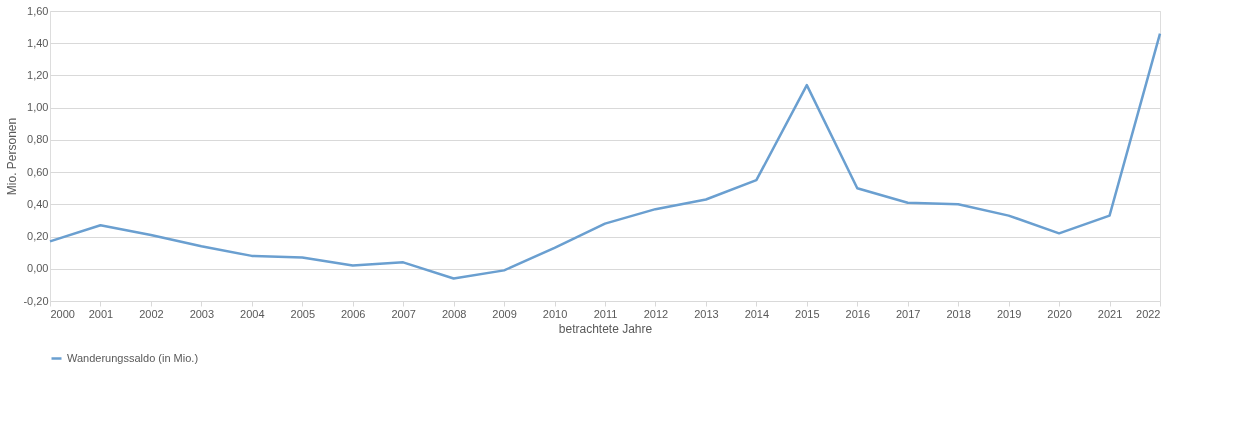  I want to click on x-tick-label: 2016, so click(858, 313).